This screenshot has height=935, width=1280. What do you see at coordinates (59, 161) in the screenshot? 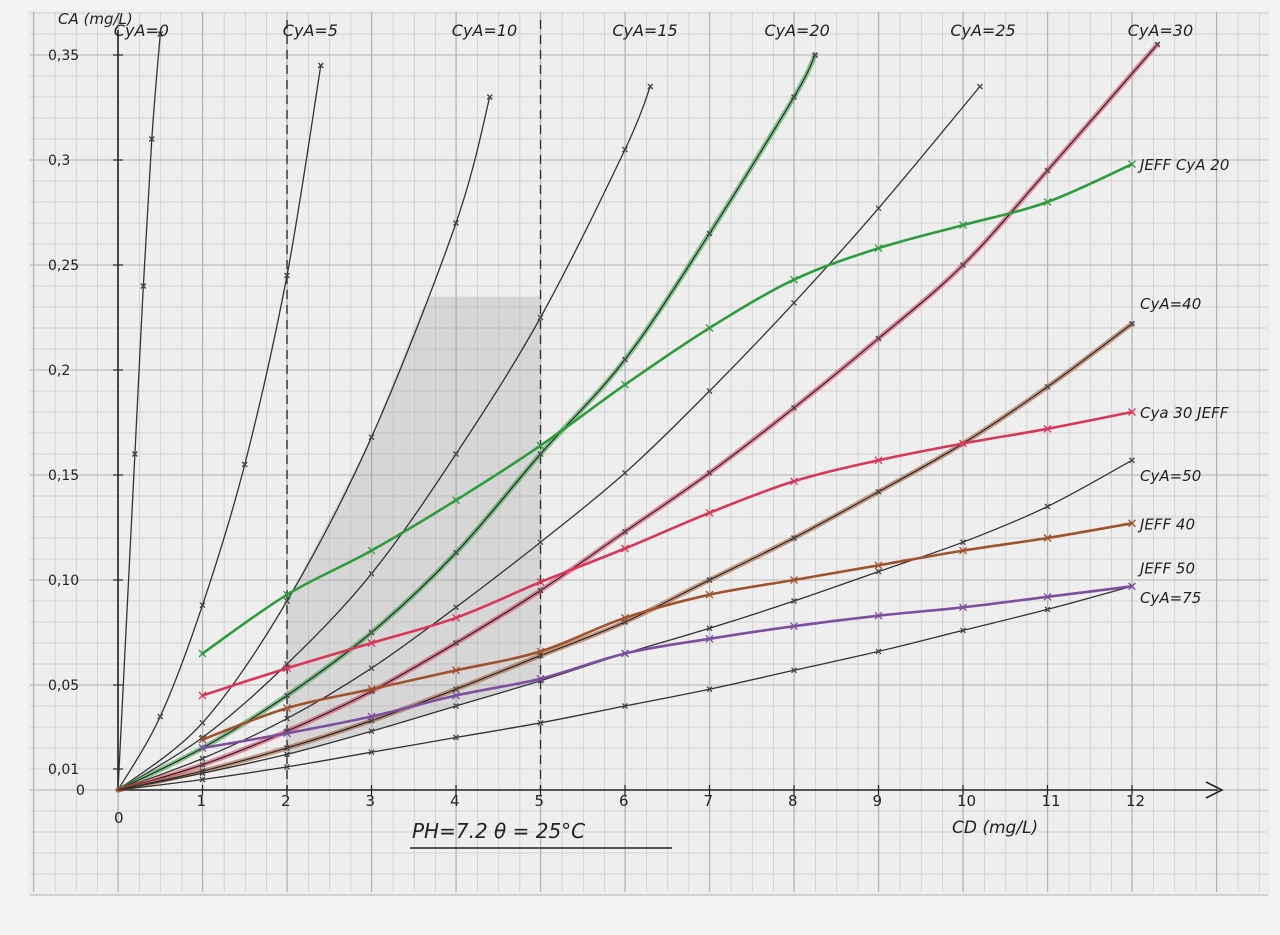
I see `y-tick-label: 0,3` at bounding box center [59, 161].